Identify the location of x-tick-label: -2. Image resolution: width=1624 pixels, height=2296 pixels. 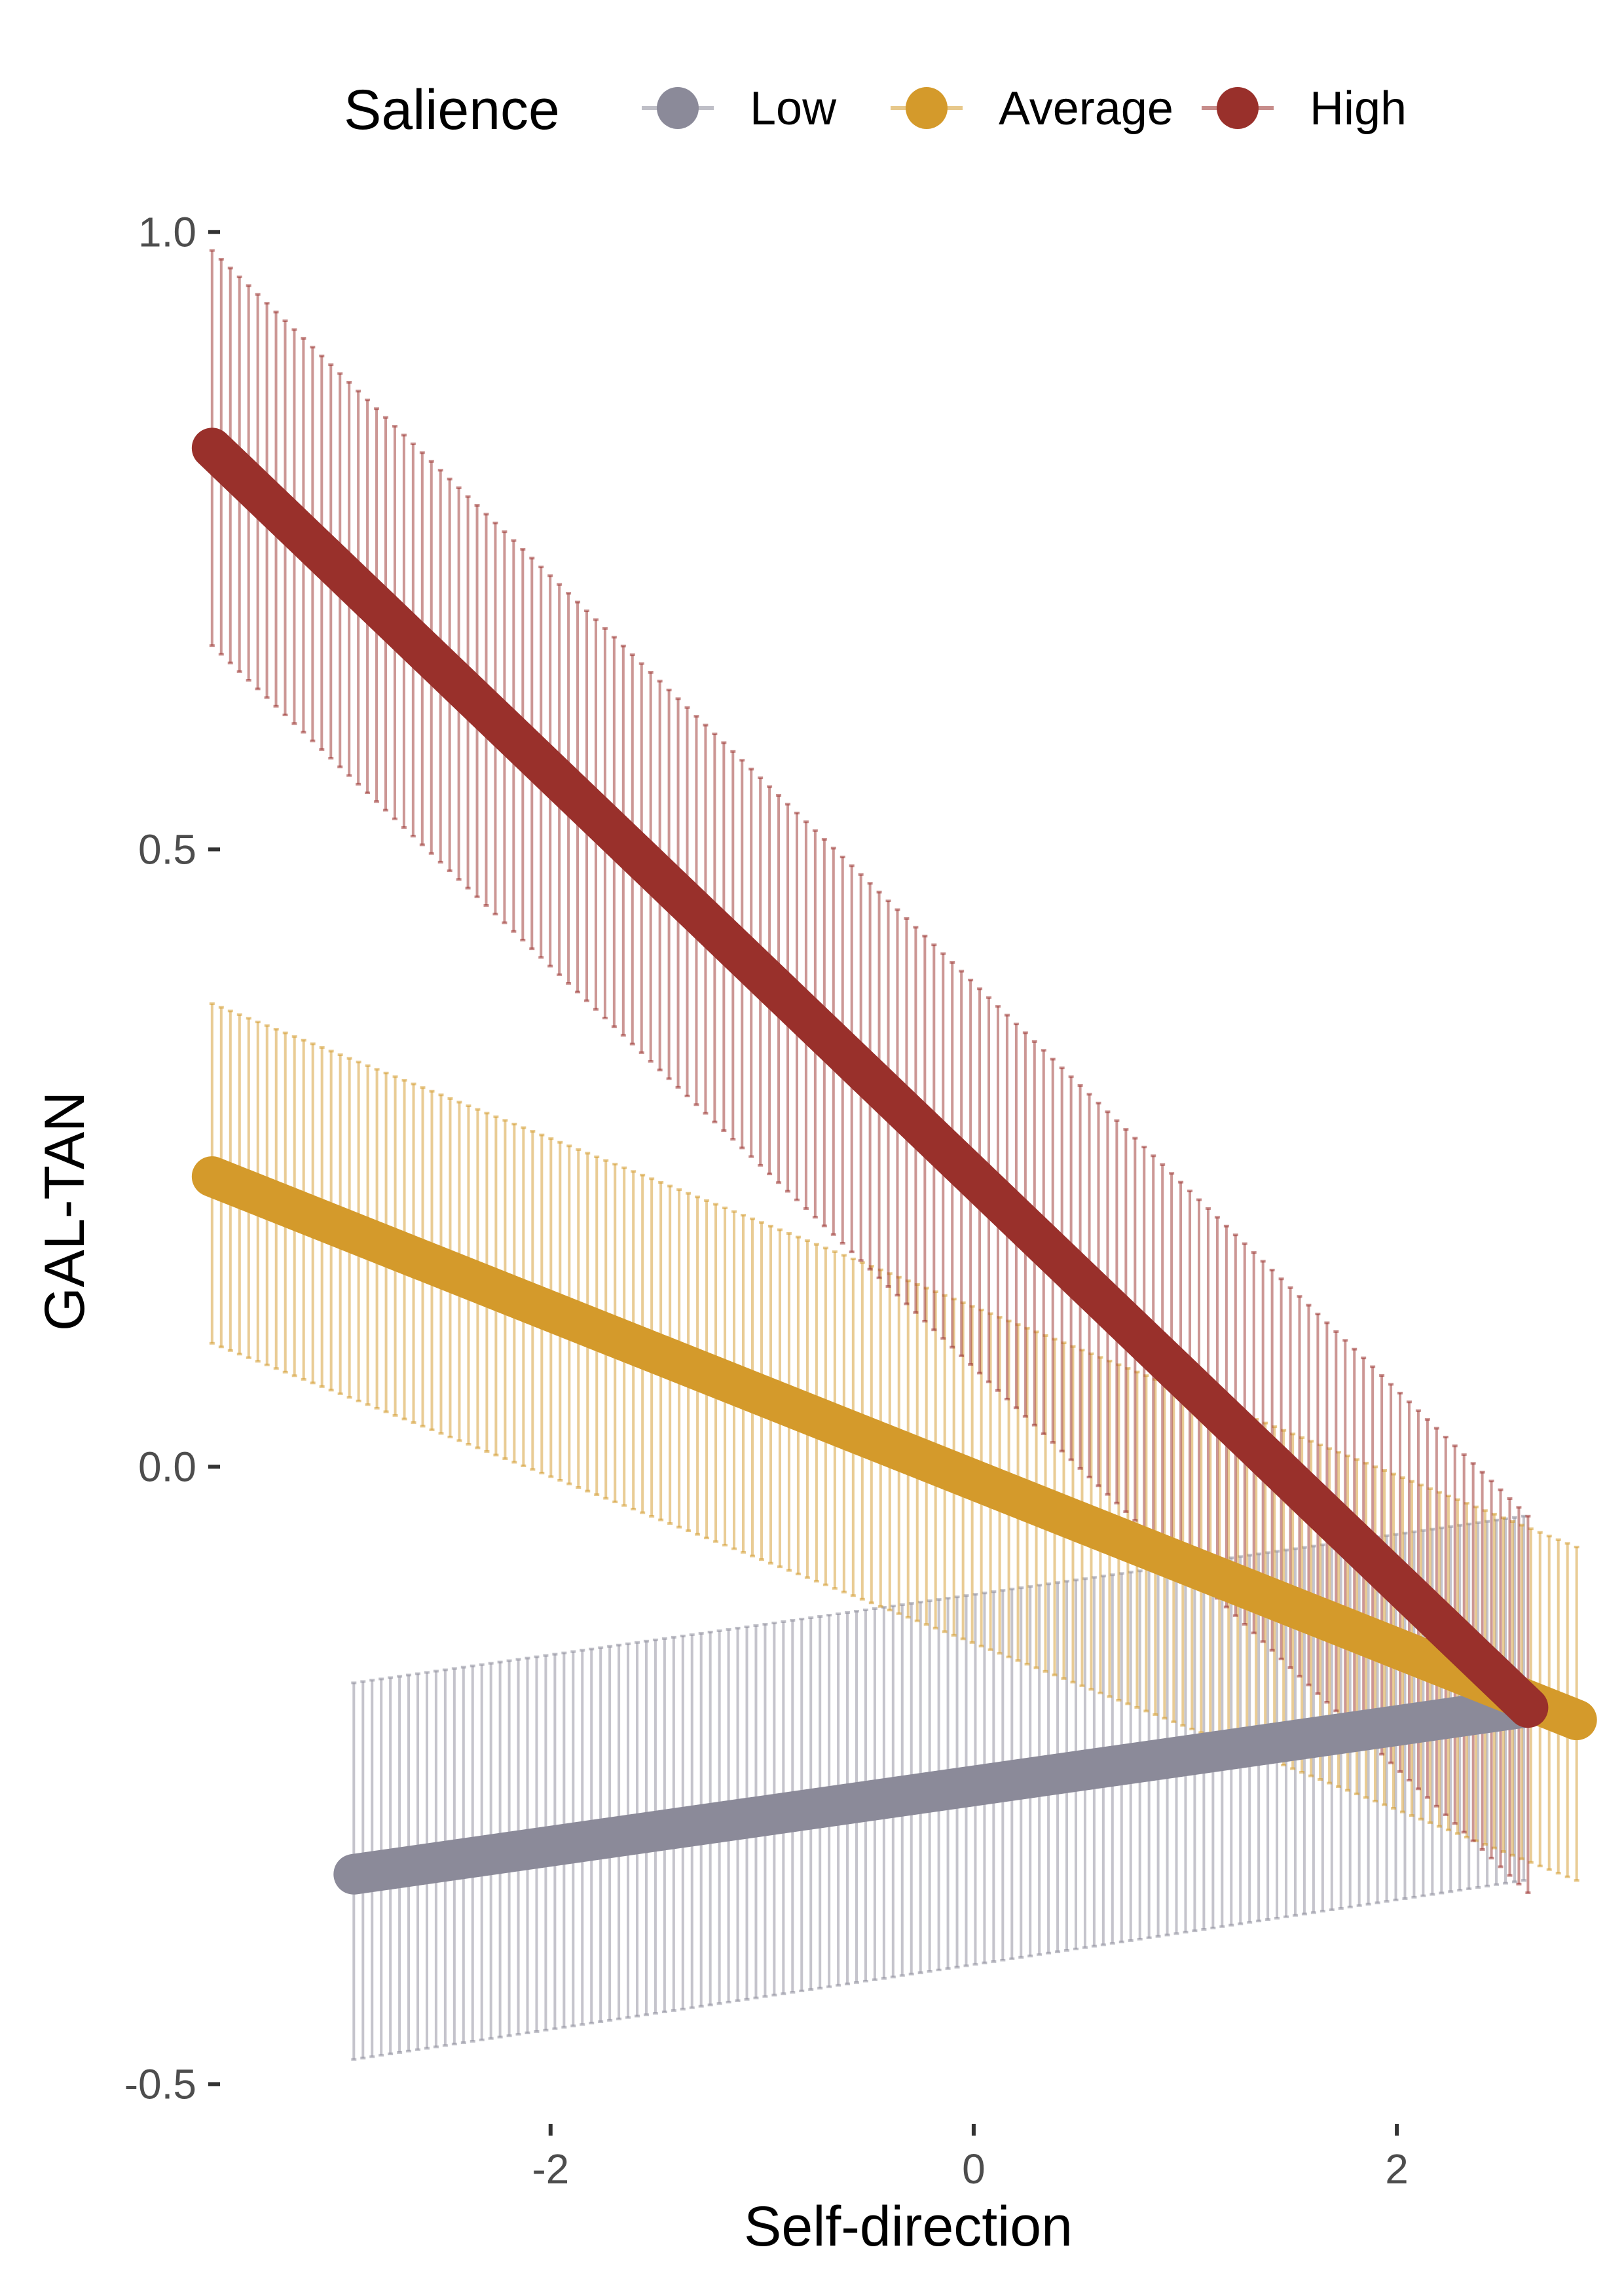
(550, 2169).